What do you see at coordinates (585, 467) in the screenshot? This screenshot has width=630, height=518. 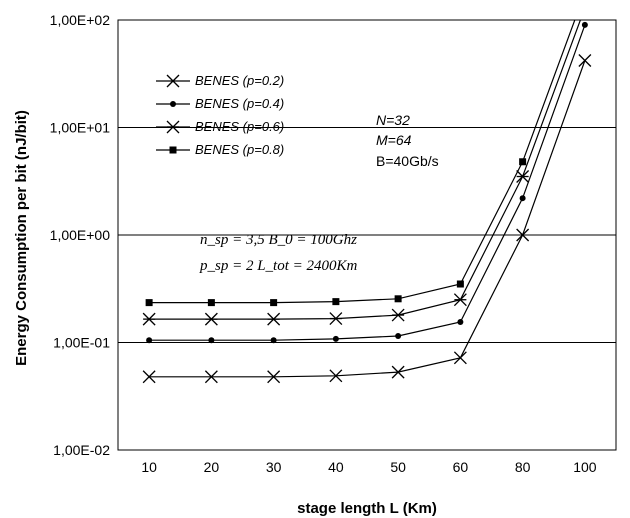 I see `x-tick-label-7: 100` at bounding box center [585, 467].